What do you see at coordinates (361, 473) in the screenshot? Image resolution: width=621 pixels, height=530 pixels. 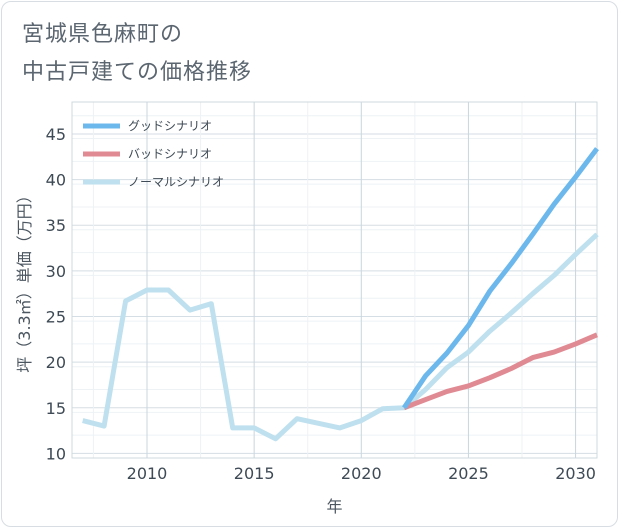 I see `x-tick-label: 2020` at bounding box center [361, 473].